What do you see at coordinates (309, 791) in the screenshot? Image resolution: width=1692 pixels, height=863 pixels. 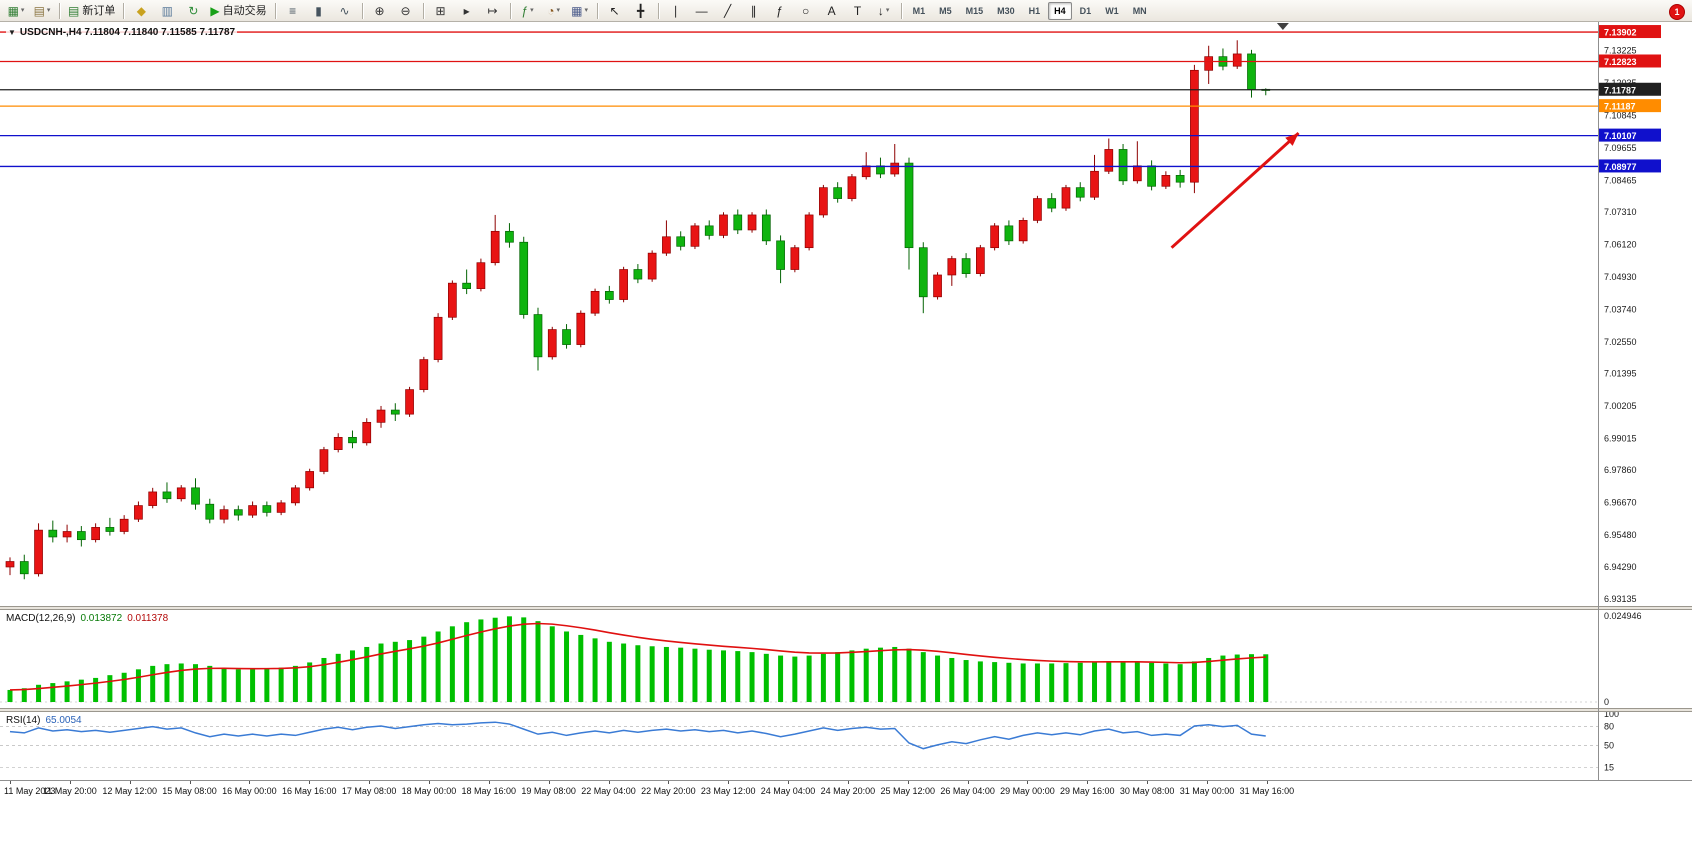 I see `time-label: 16 May 16:00` at bounding box center [309, 791].